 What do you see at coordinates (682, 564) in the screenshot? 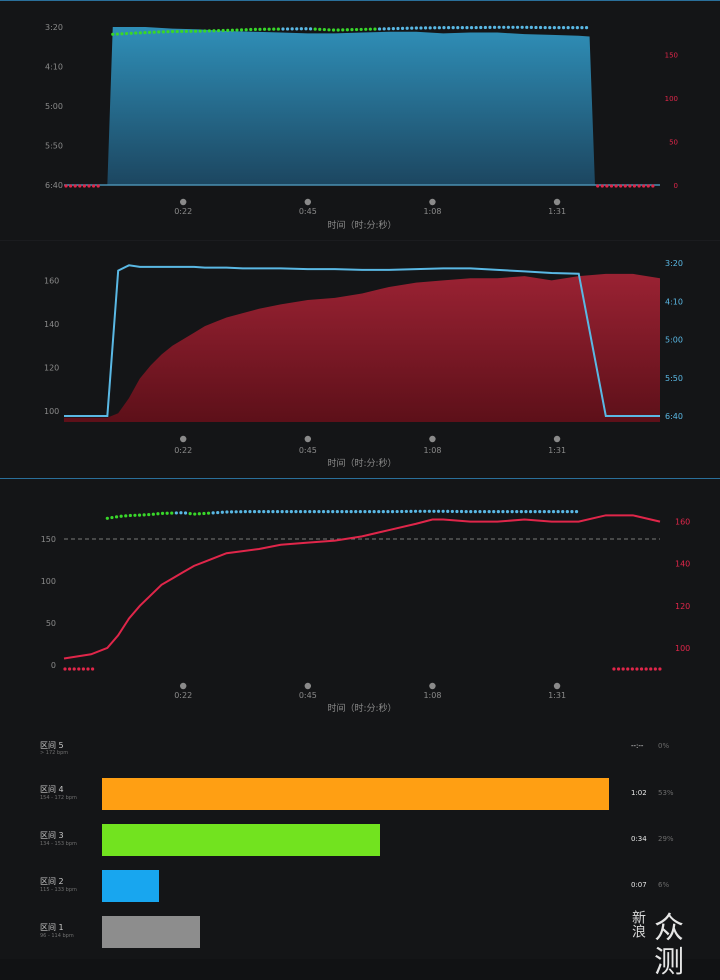
I see `y-right-tick: 140` at bounding box center [682, 564].